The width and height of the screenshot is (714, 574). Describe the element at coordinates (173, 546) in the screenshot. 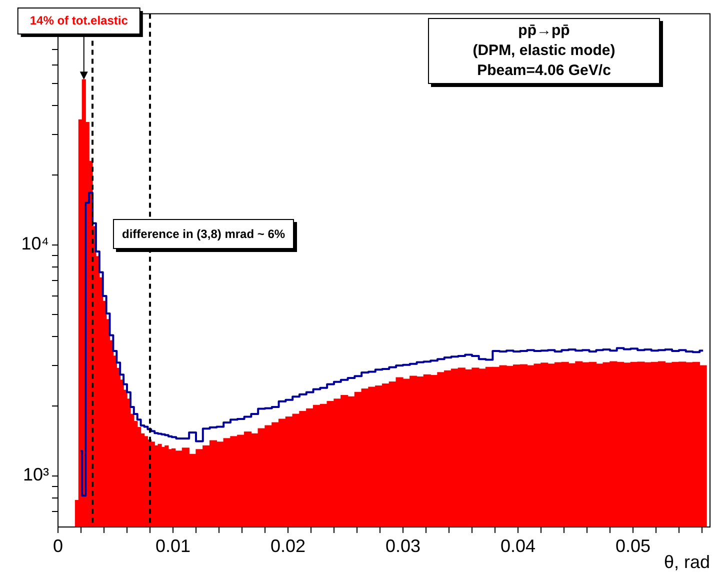

I see `x-tick-label: 0.01` at that location.